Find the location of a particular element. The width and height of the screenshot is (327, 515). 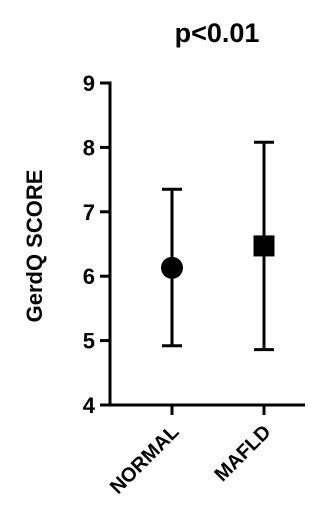

x-tick-label-normal: NORMAL is located at coordinates (145, 460).